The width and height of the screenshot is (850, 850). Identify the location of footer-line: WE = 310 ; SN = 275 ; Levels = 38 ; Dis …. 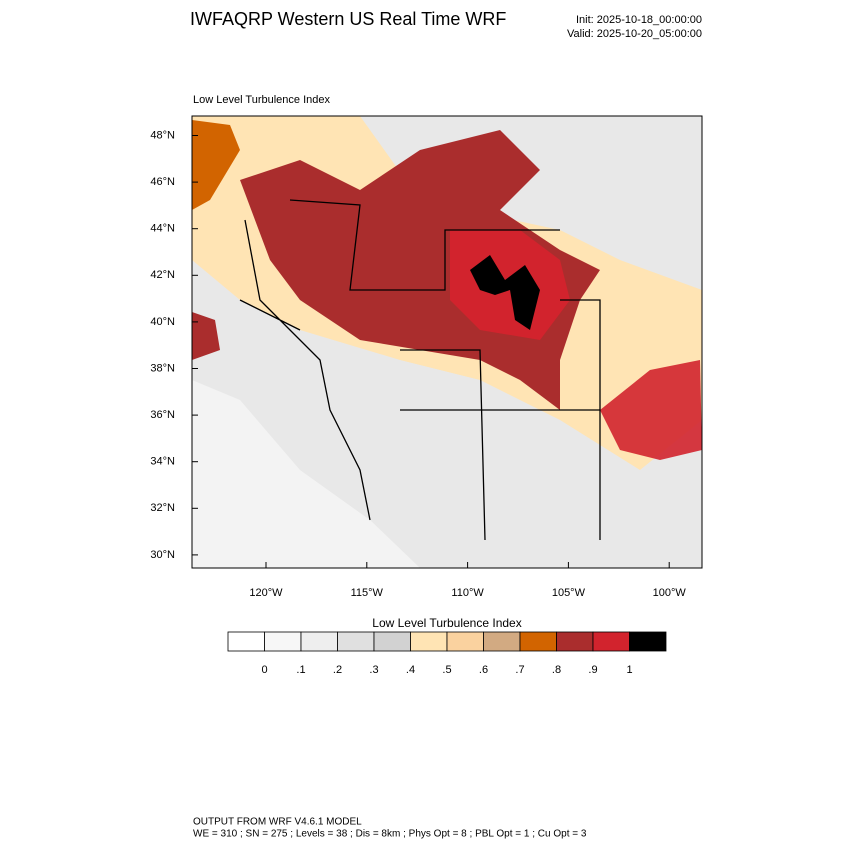
(390, 834).